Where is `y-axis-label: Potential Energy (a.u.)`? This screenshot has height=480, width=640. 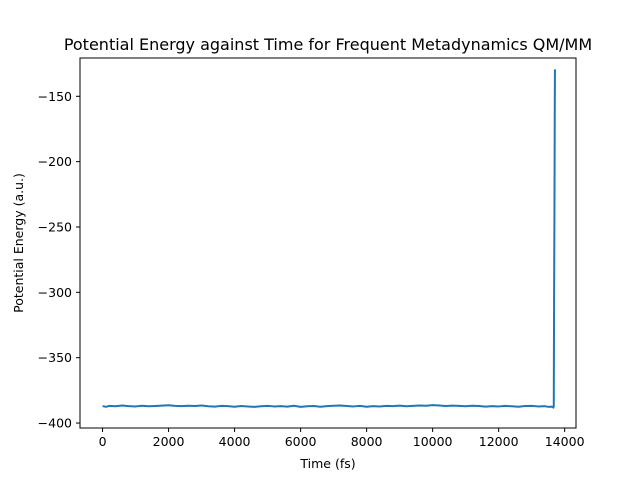 y-axis-label: Potential Energy (a.u.) is located at coordinates (18, 243).